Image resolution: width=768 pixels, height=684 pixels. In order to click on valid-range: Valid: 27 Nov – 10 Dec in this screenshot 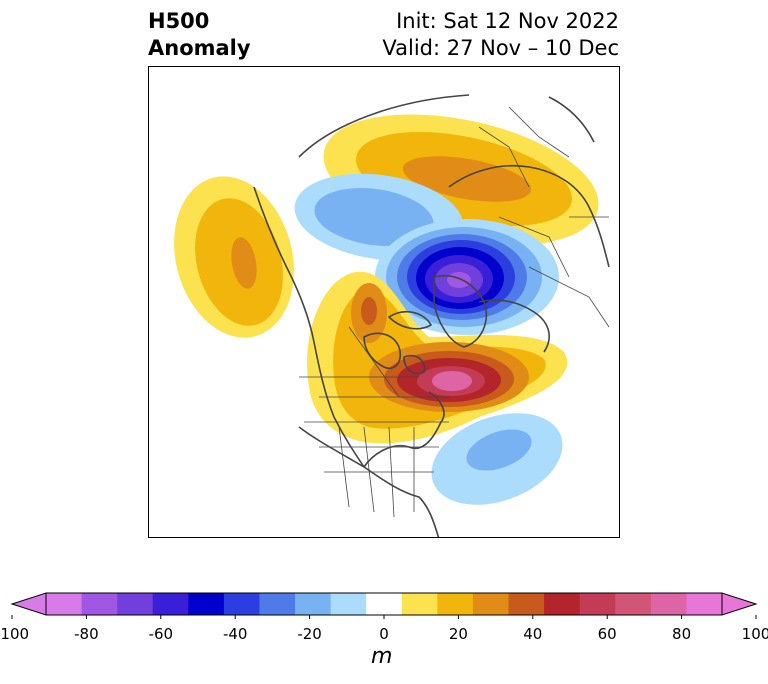, I will do `click(500, 48)`.